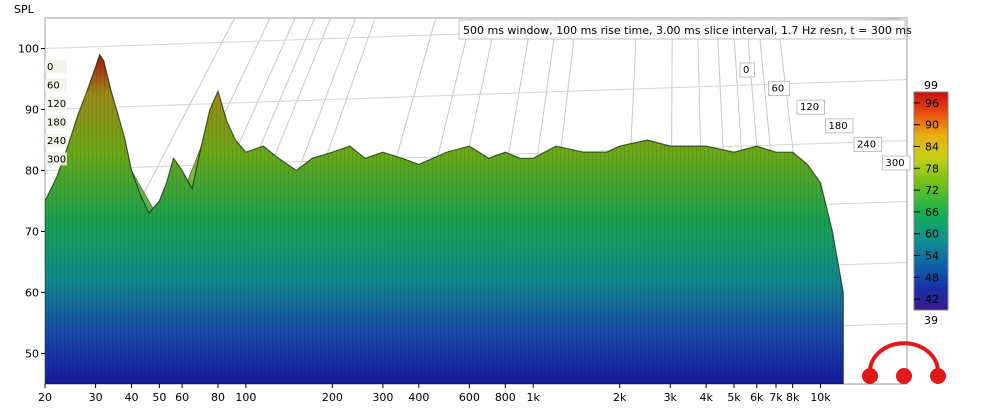  I want to click on time-label-right: 0, so click(746, 70).